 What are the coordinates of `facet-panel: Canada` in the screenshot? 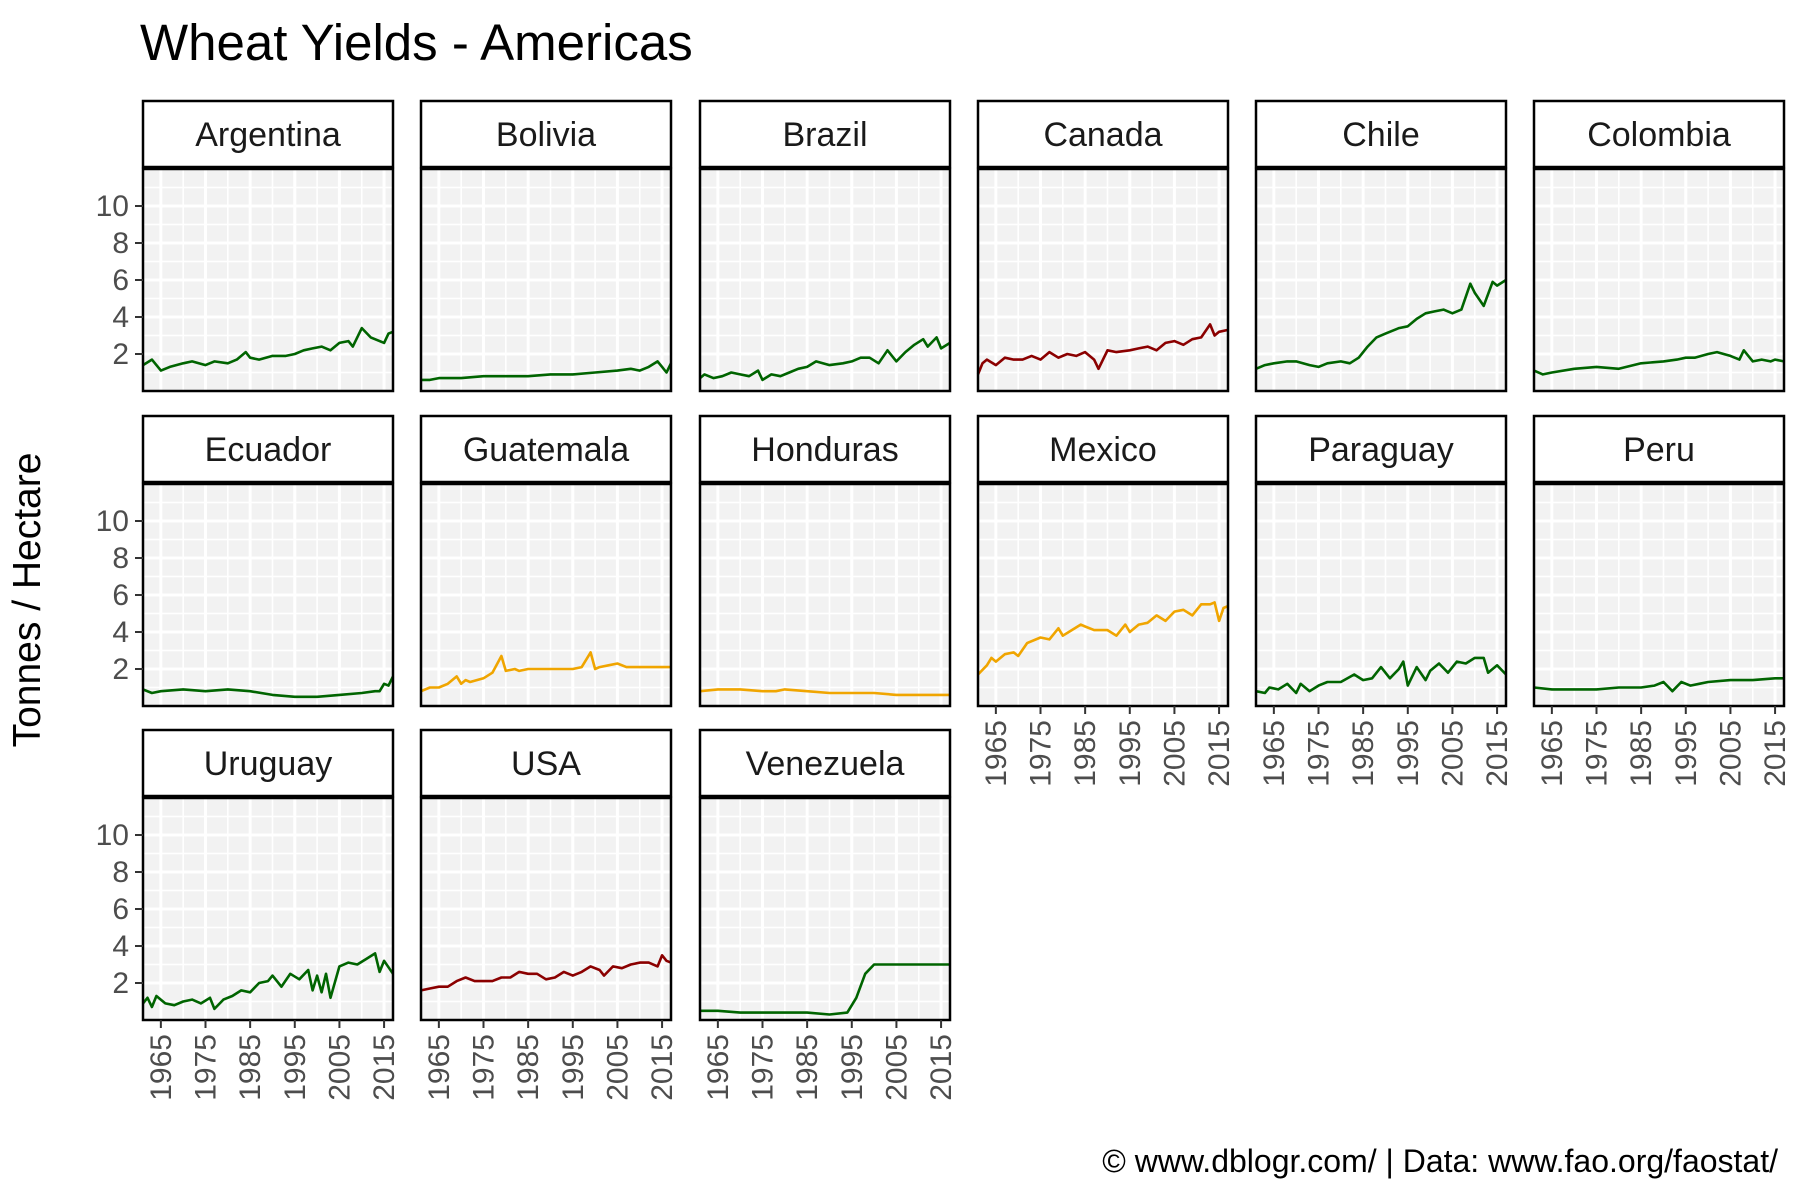 It's located at (1103, 246).